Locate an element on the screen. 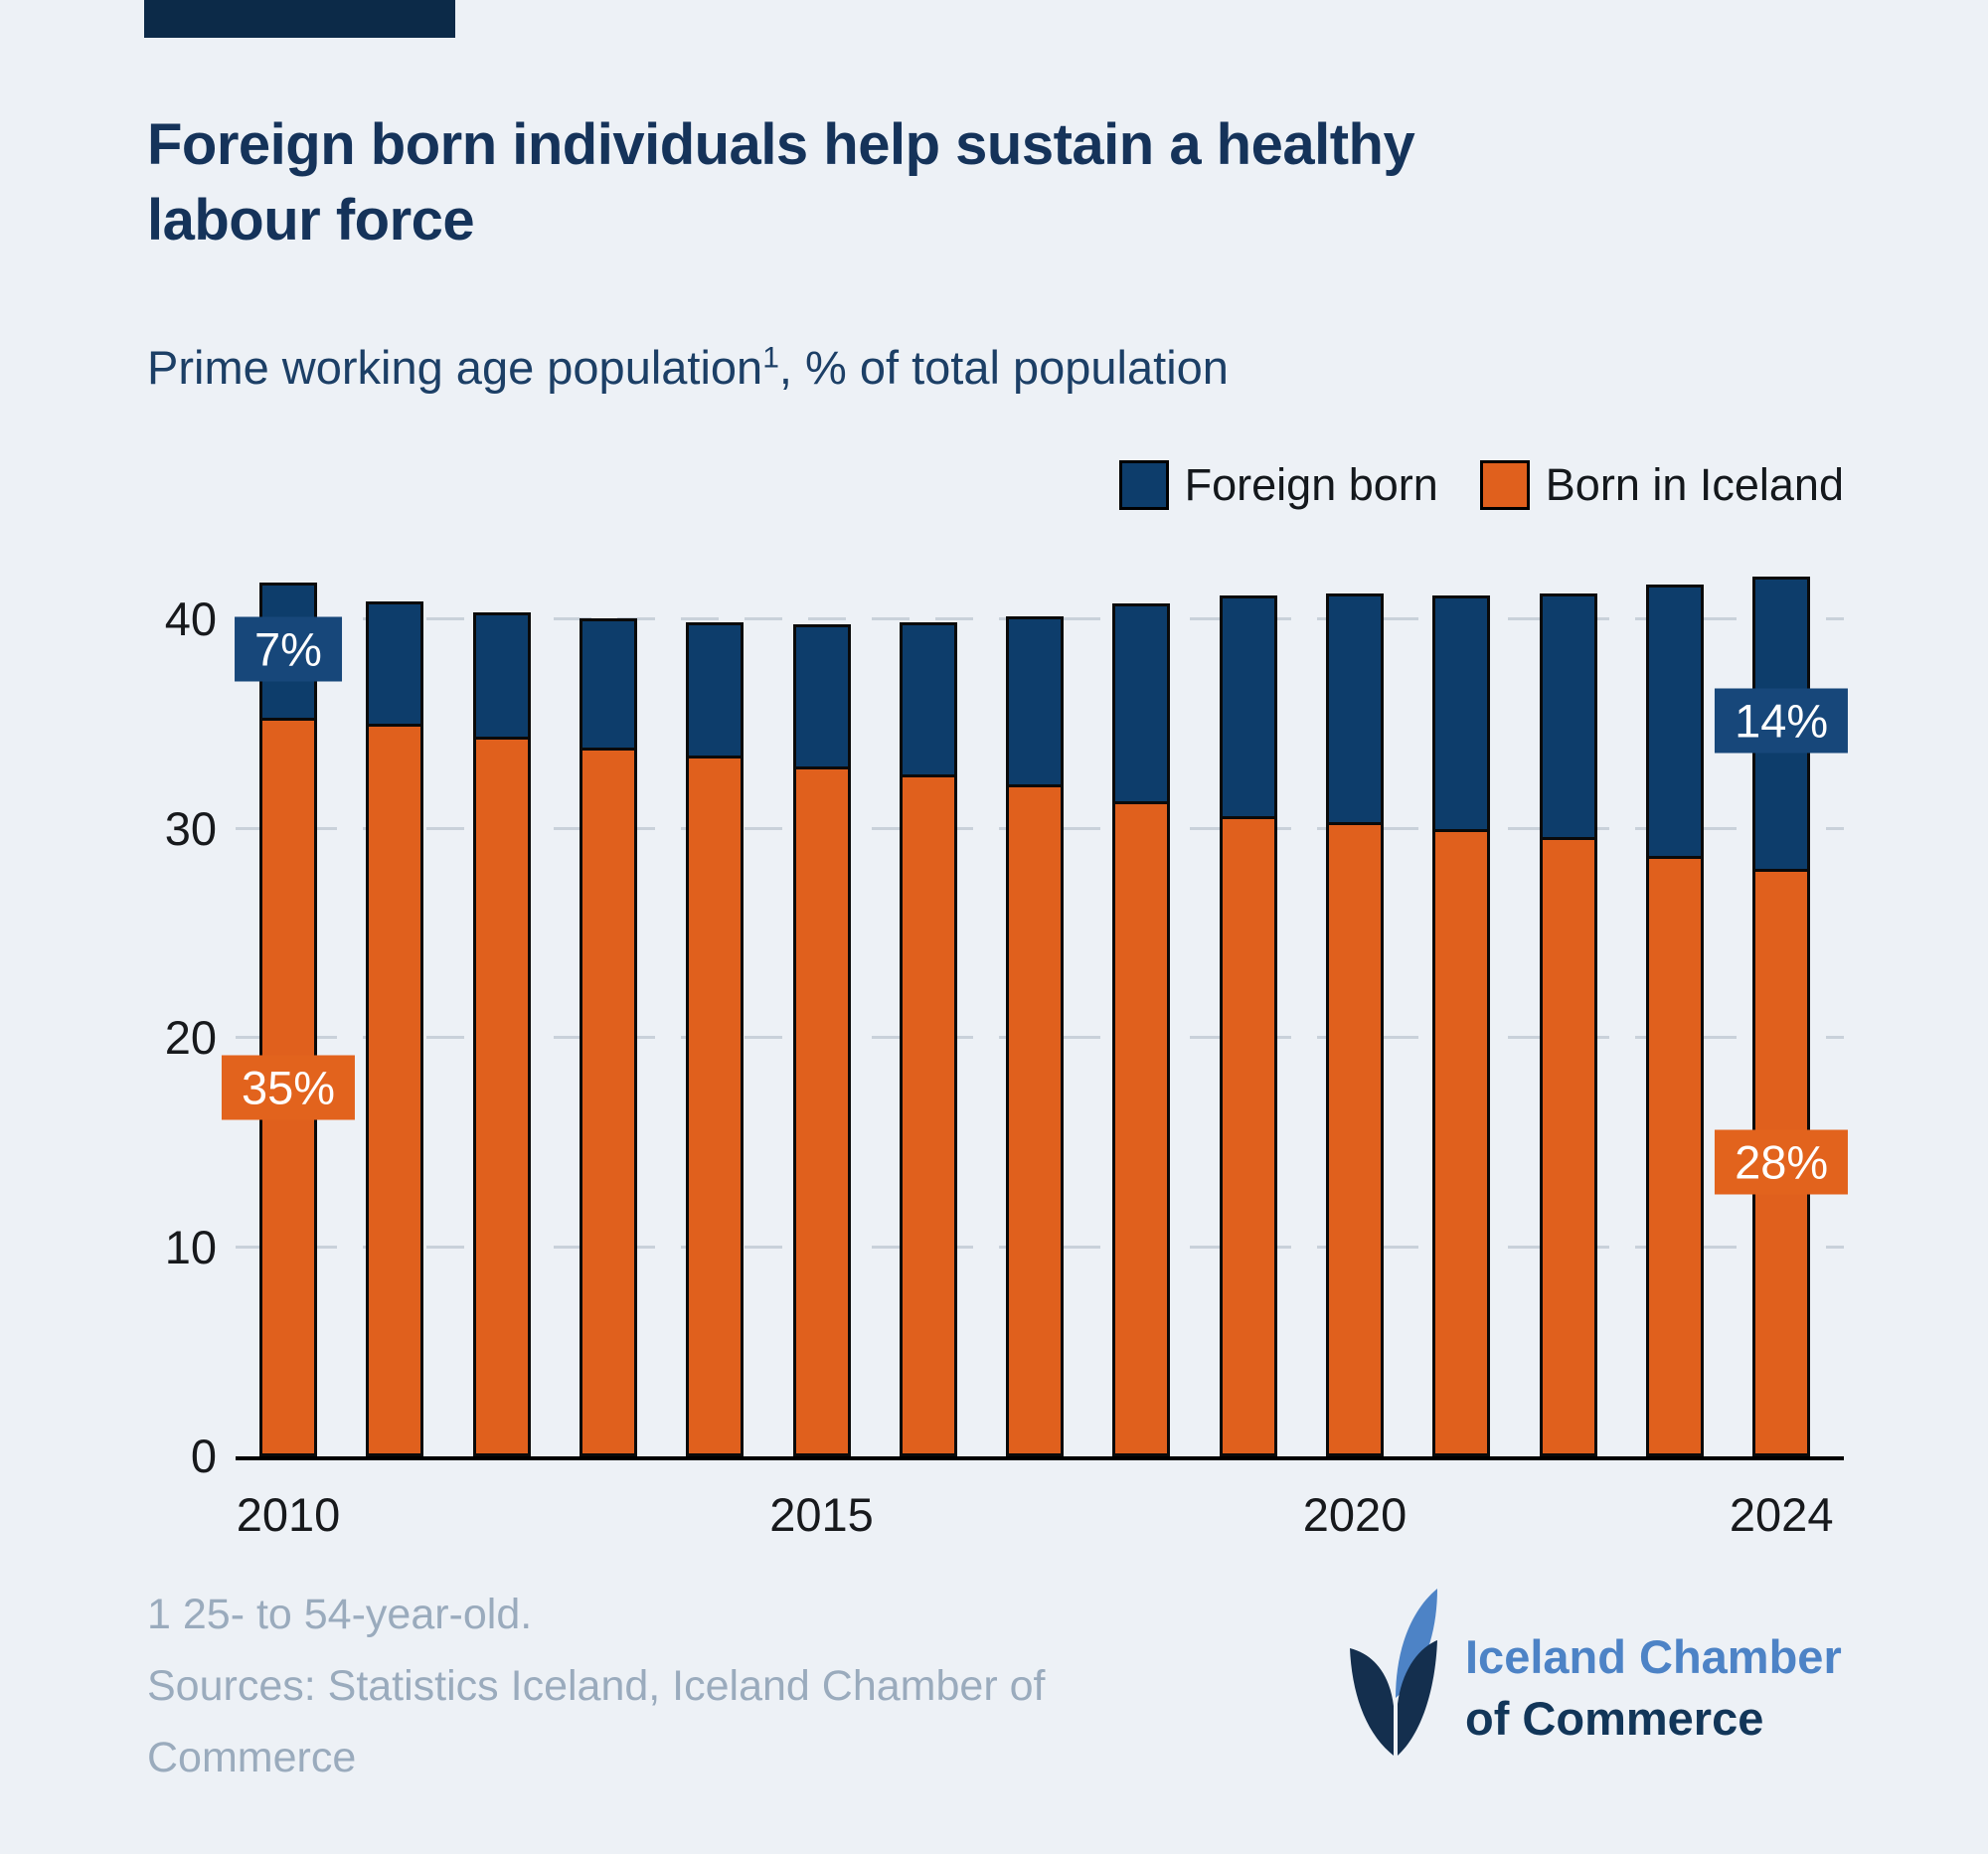 Image resolution: width=1988 pixels, height=1854 pixels. footnote-marker: 1 is located at coordinates (770, 358).